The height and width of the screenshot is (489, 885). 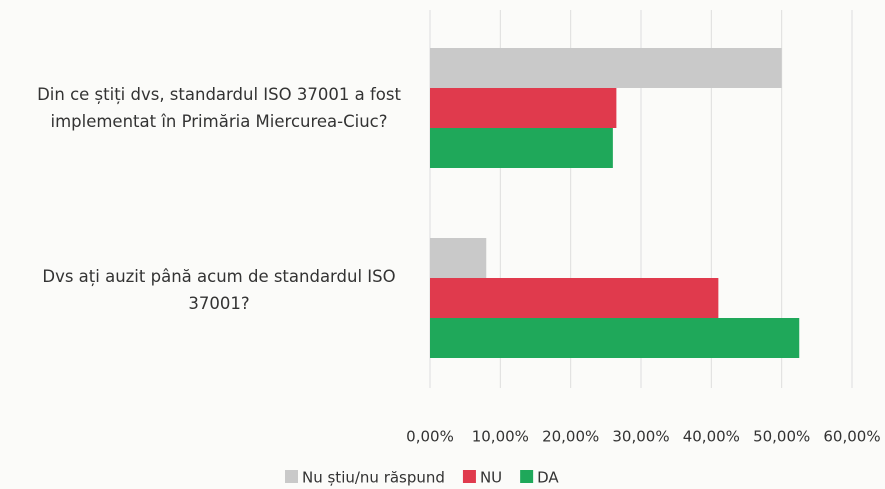 What do you see at coordinates (711, 437) in the screenshot?
I see `x-tick-label: 40,00%` at bounding box center [711, 437].